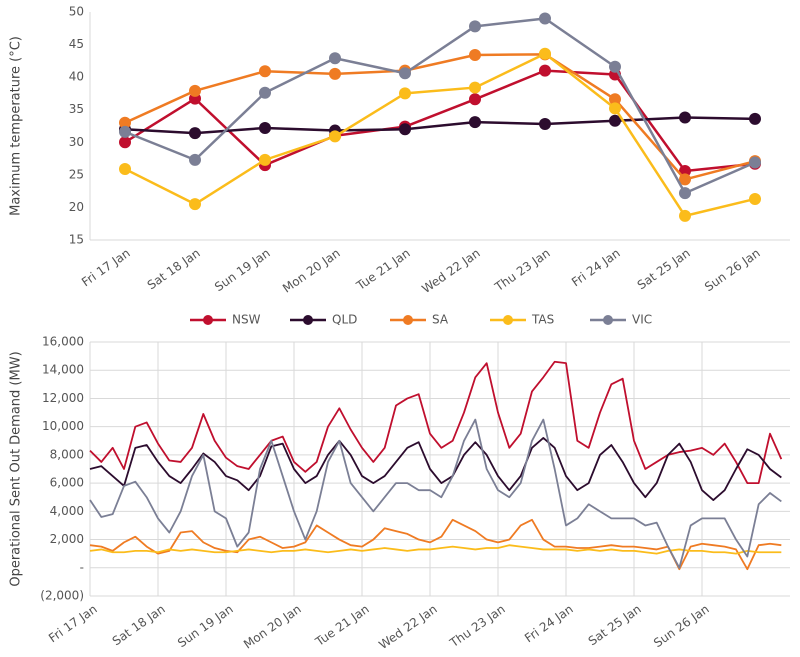  I want to click on y-tick-label: 8,000, so click(67, 454).